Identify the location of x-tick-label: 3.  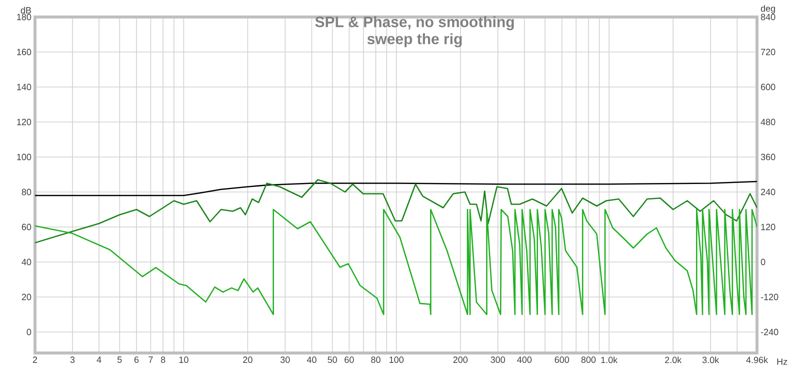
(72, 359).